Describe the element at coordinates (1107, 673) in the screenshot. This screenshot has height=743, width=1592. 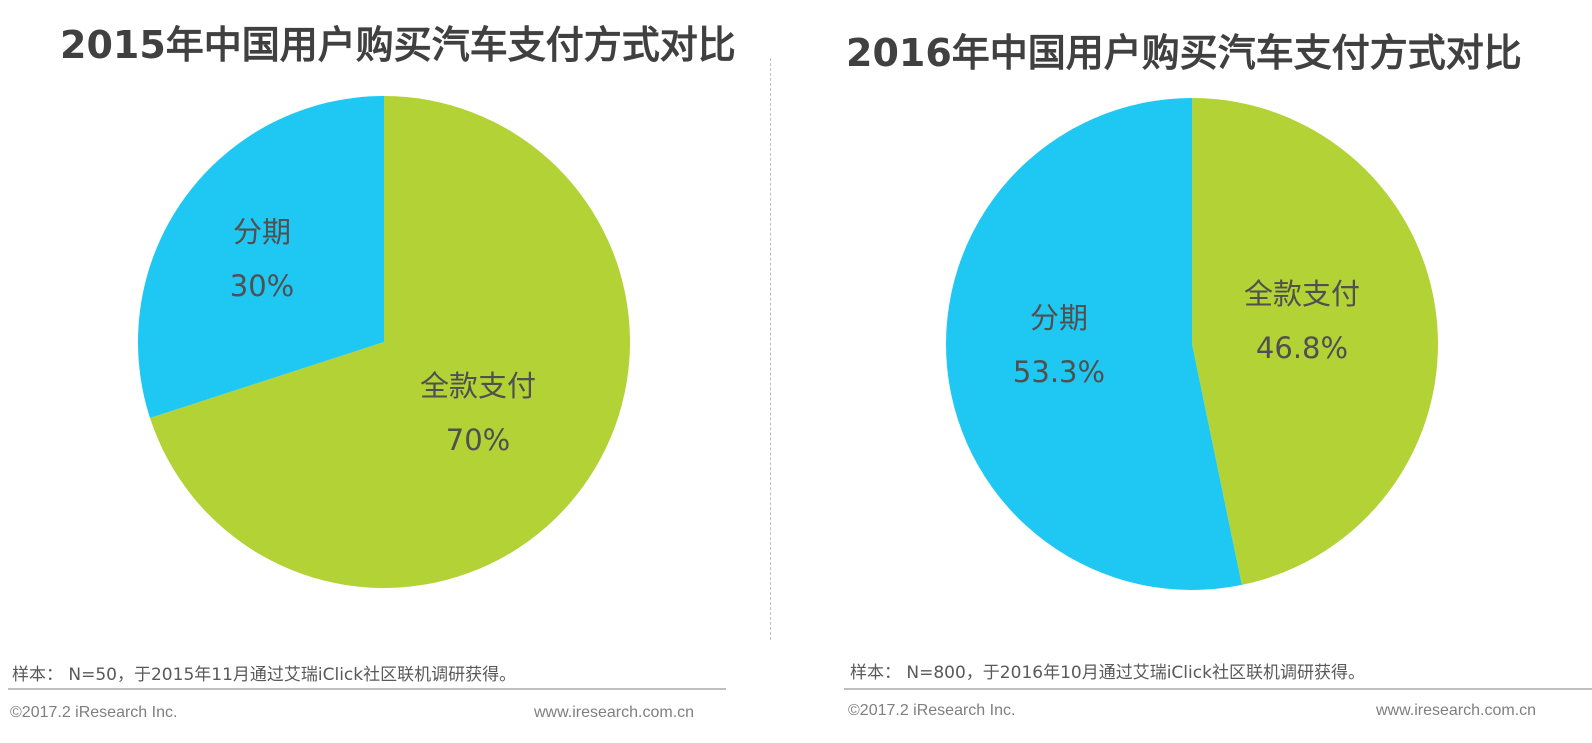
I see `sample-note-2016: 样本： N=800，于2016年10月通过艾瑞iClick社区联机调研获得。` at that location.